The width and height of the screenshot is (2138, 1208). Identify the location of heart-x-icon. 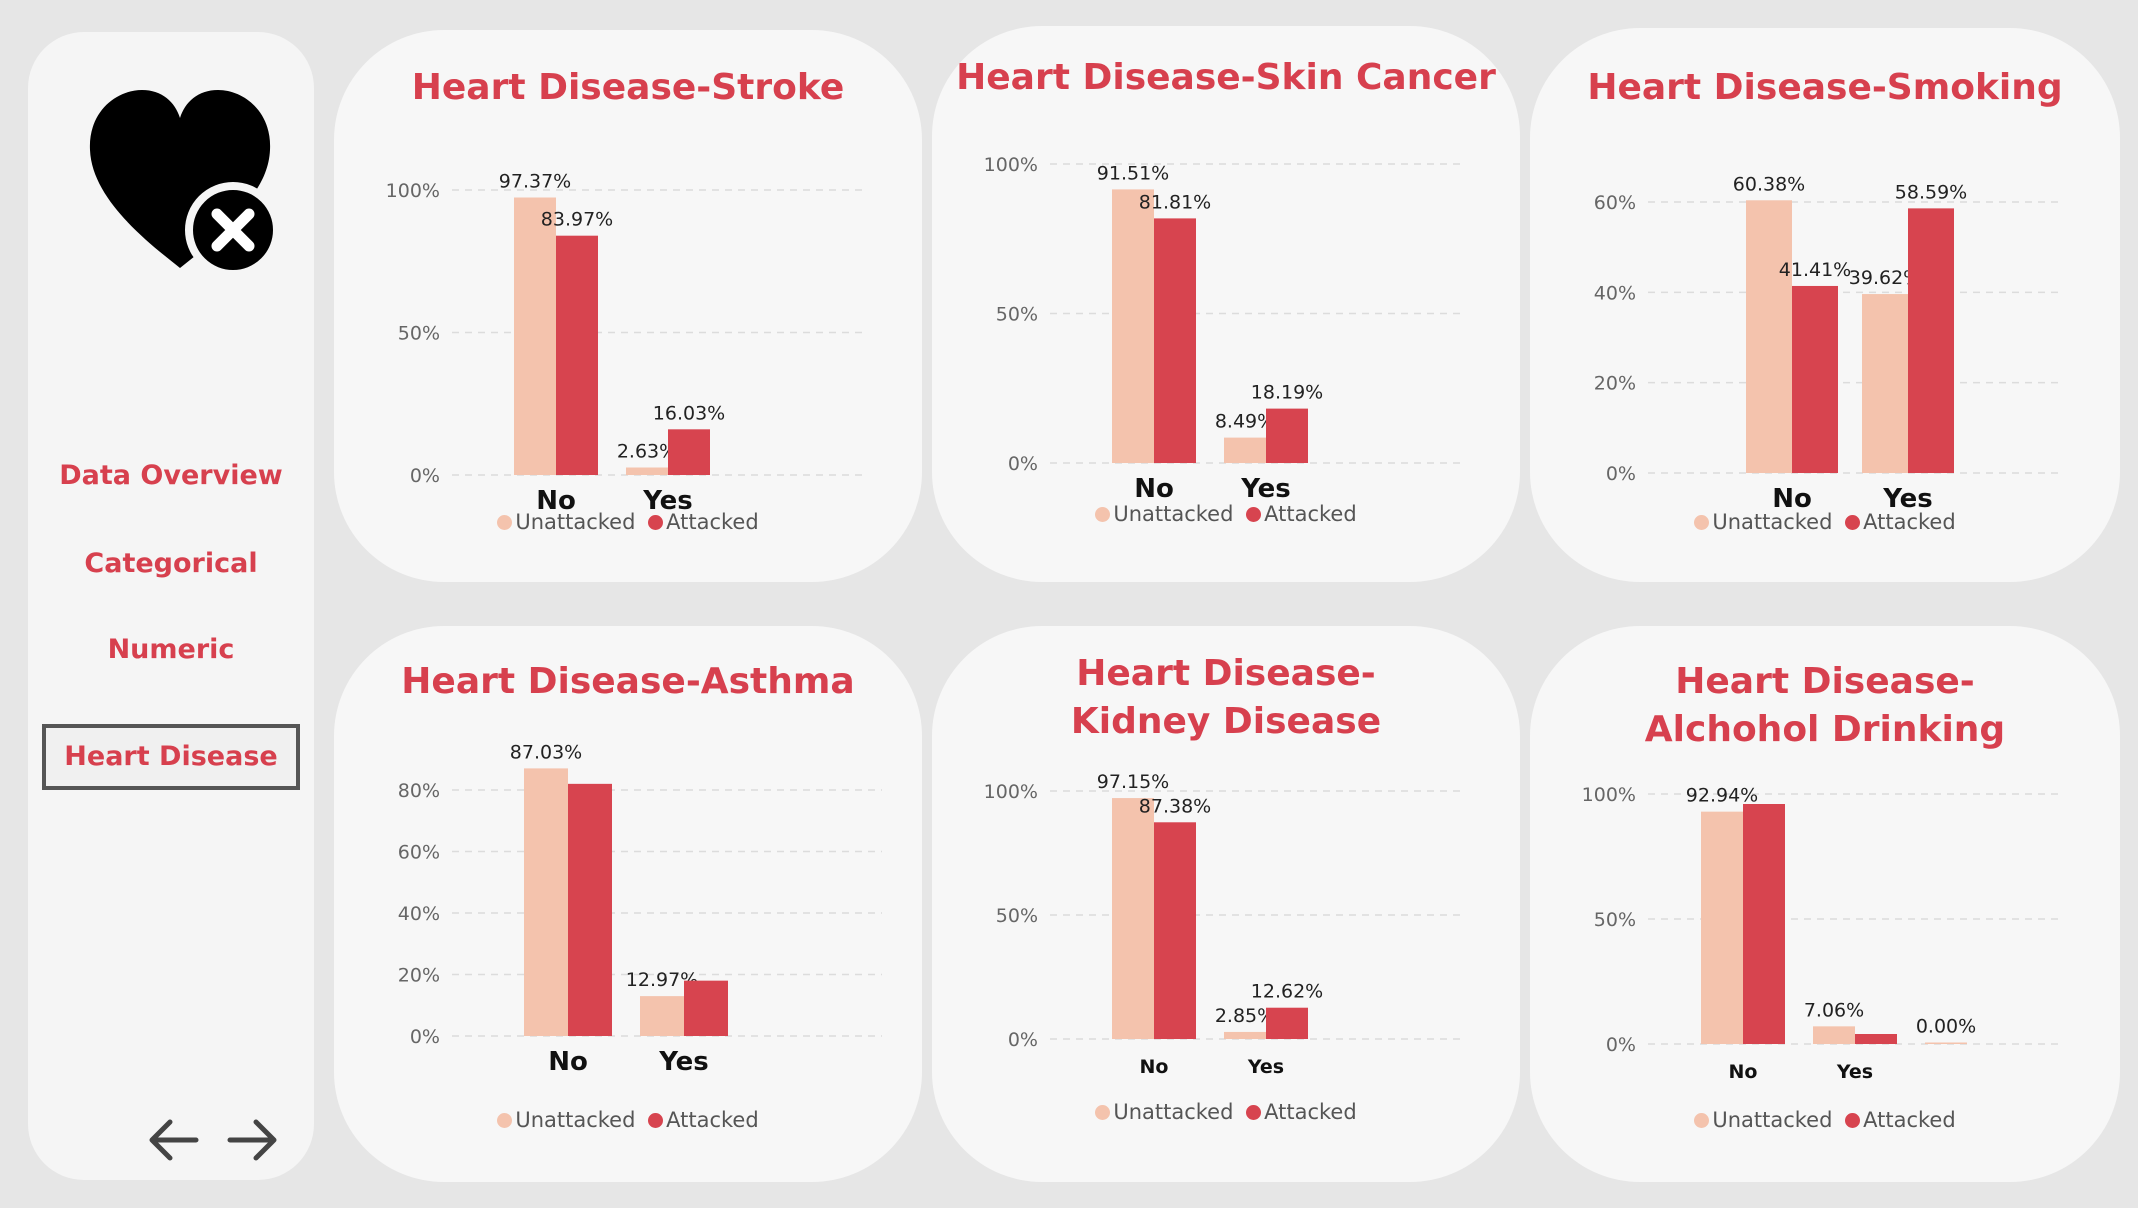
(185, 184).